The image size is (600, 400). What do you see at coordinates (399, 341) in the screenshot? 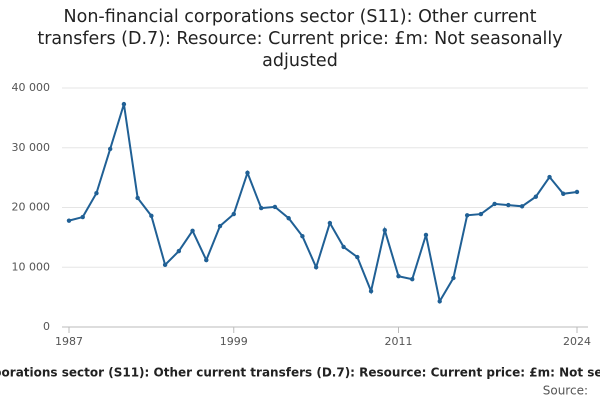
I see `x-tick-label: 2011` at bounding box center [399, 341].